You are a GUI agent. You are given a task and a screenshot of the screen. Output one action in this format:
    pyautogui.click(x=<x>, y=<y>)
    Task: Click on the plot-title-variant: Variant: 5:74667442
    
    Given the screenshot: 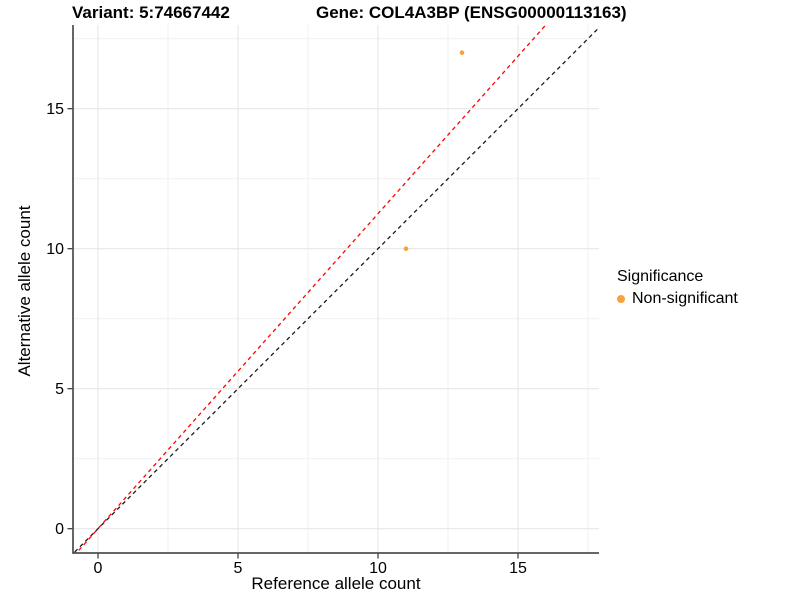 What is the action you would take?
    pyautogui.click(x=151, y=12)
    